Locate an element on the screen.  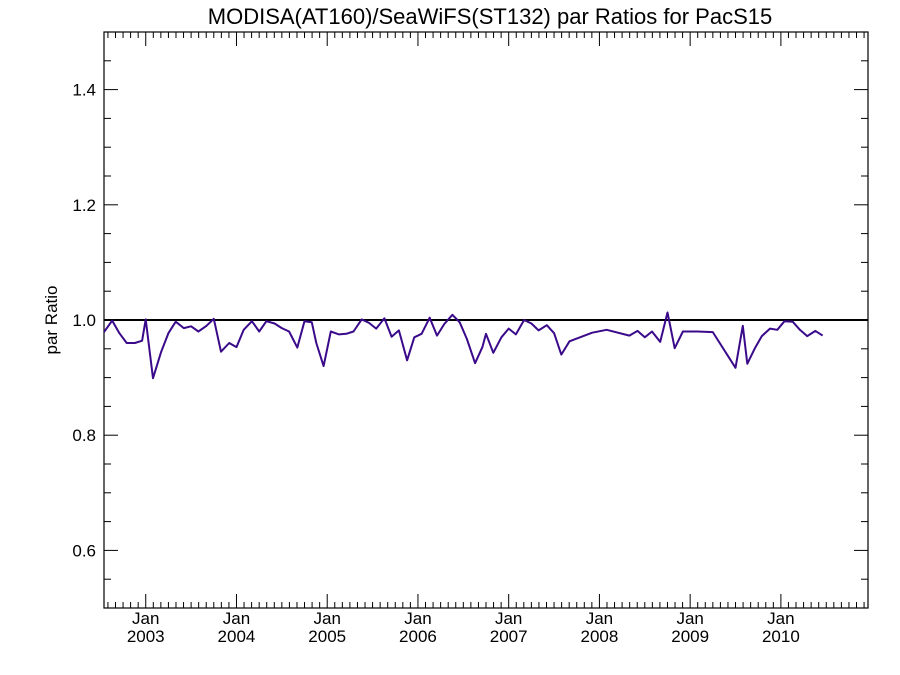
series-line is located at coordinates (463, 345).